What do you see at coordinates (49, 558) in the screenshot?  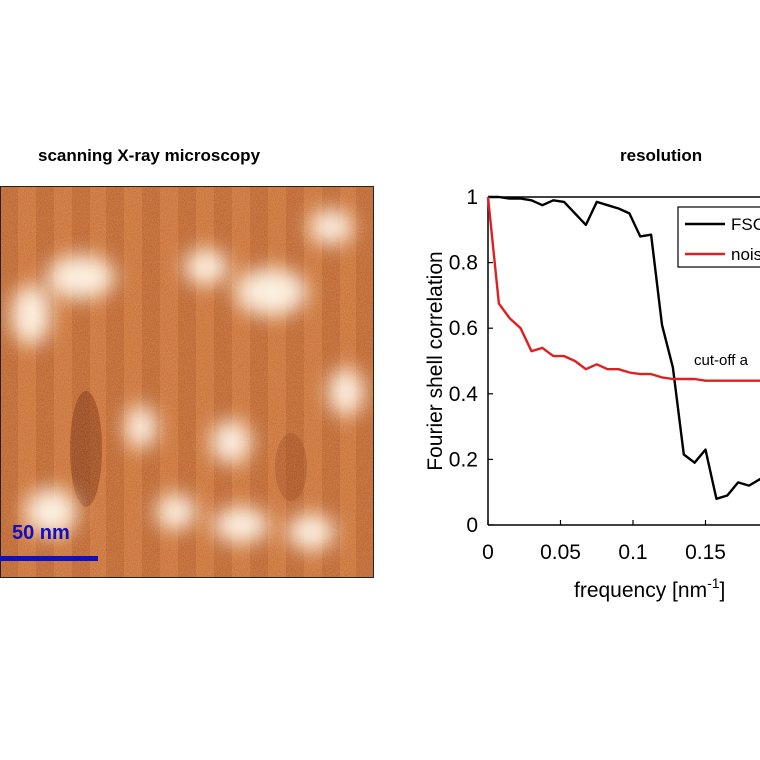 I see `scale-bar` at bounding box center [49, 558].